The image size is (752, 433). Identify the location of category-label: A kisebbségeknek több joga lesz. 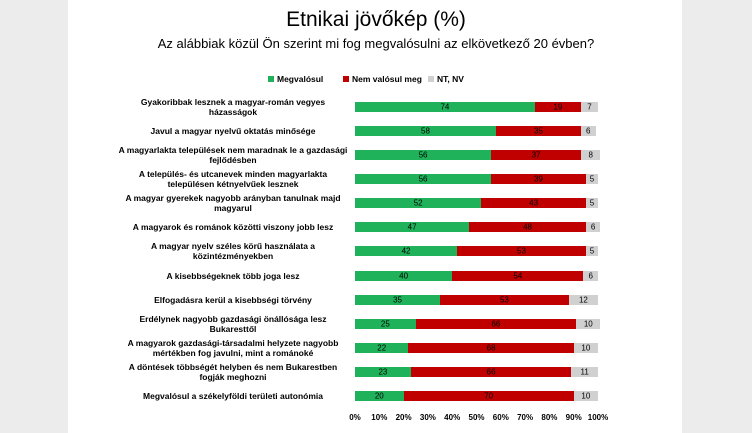
(233, 275).